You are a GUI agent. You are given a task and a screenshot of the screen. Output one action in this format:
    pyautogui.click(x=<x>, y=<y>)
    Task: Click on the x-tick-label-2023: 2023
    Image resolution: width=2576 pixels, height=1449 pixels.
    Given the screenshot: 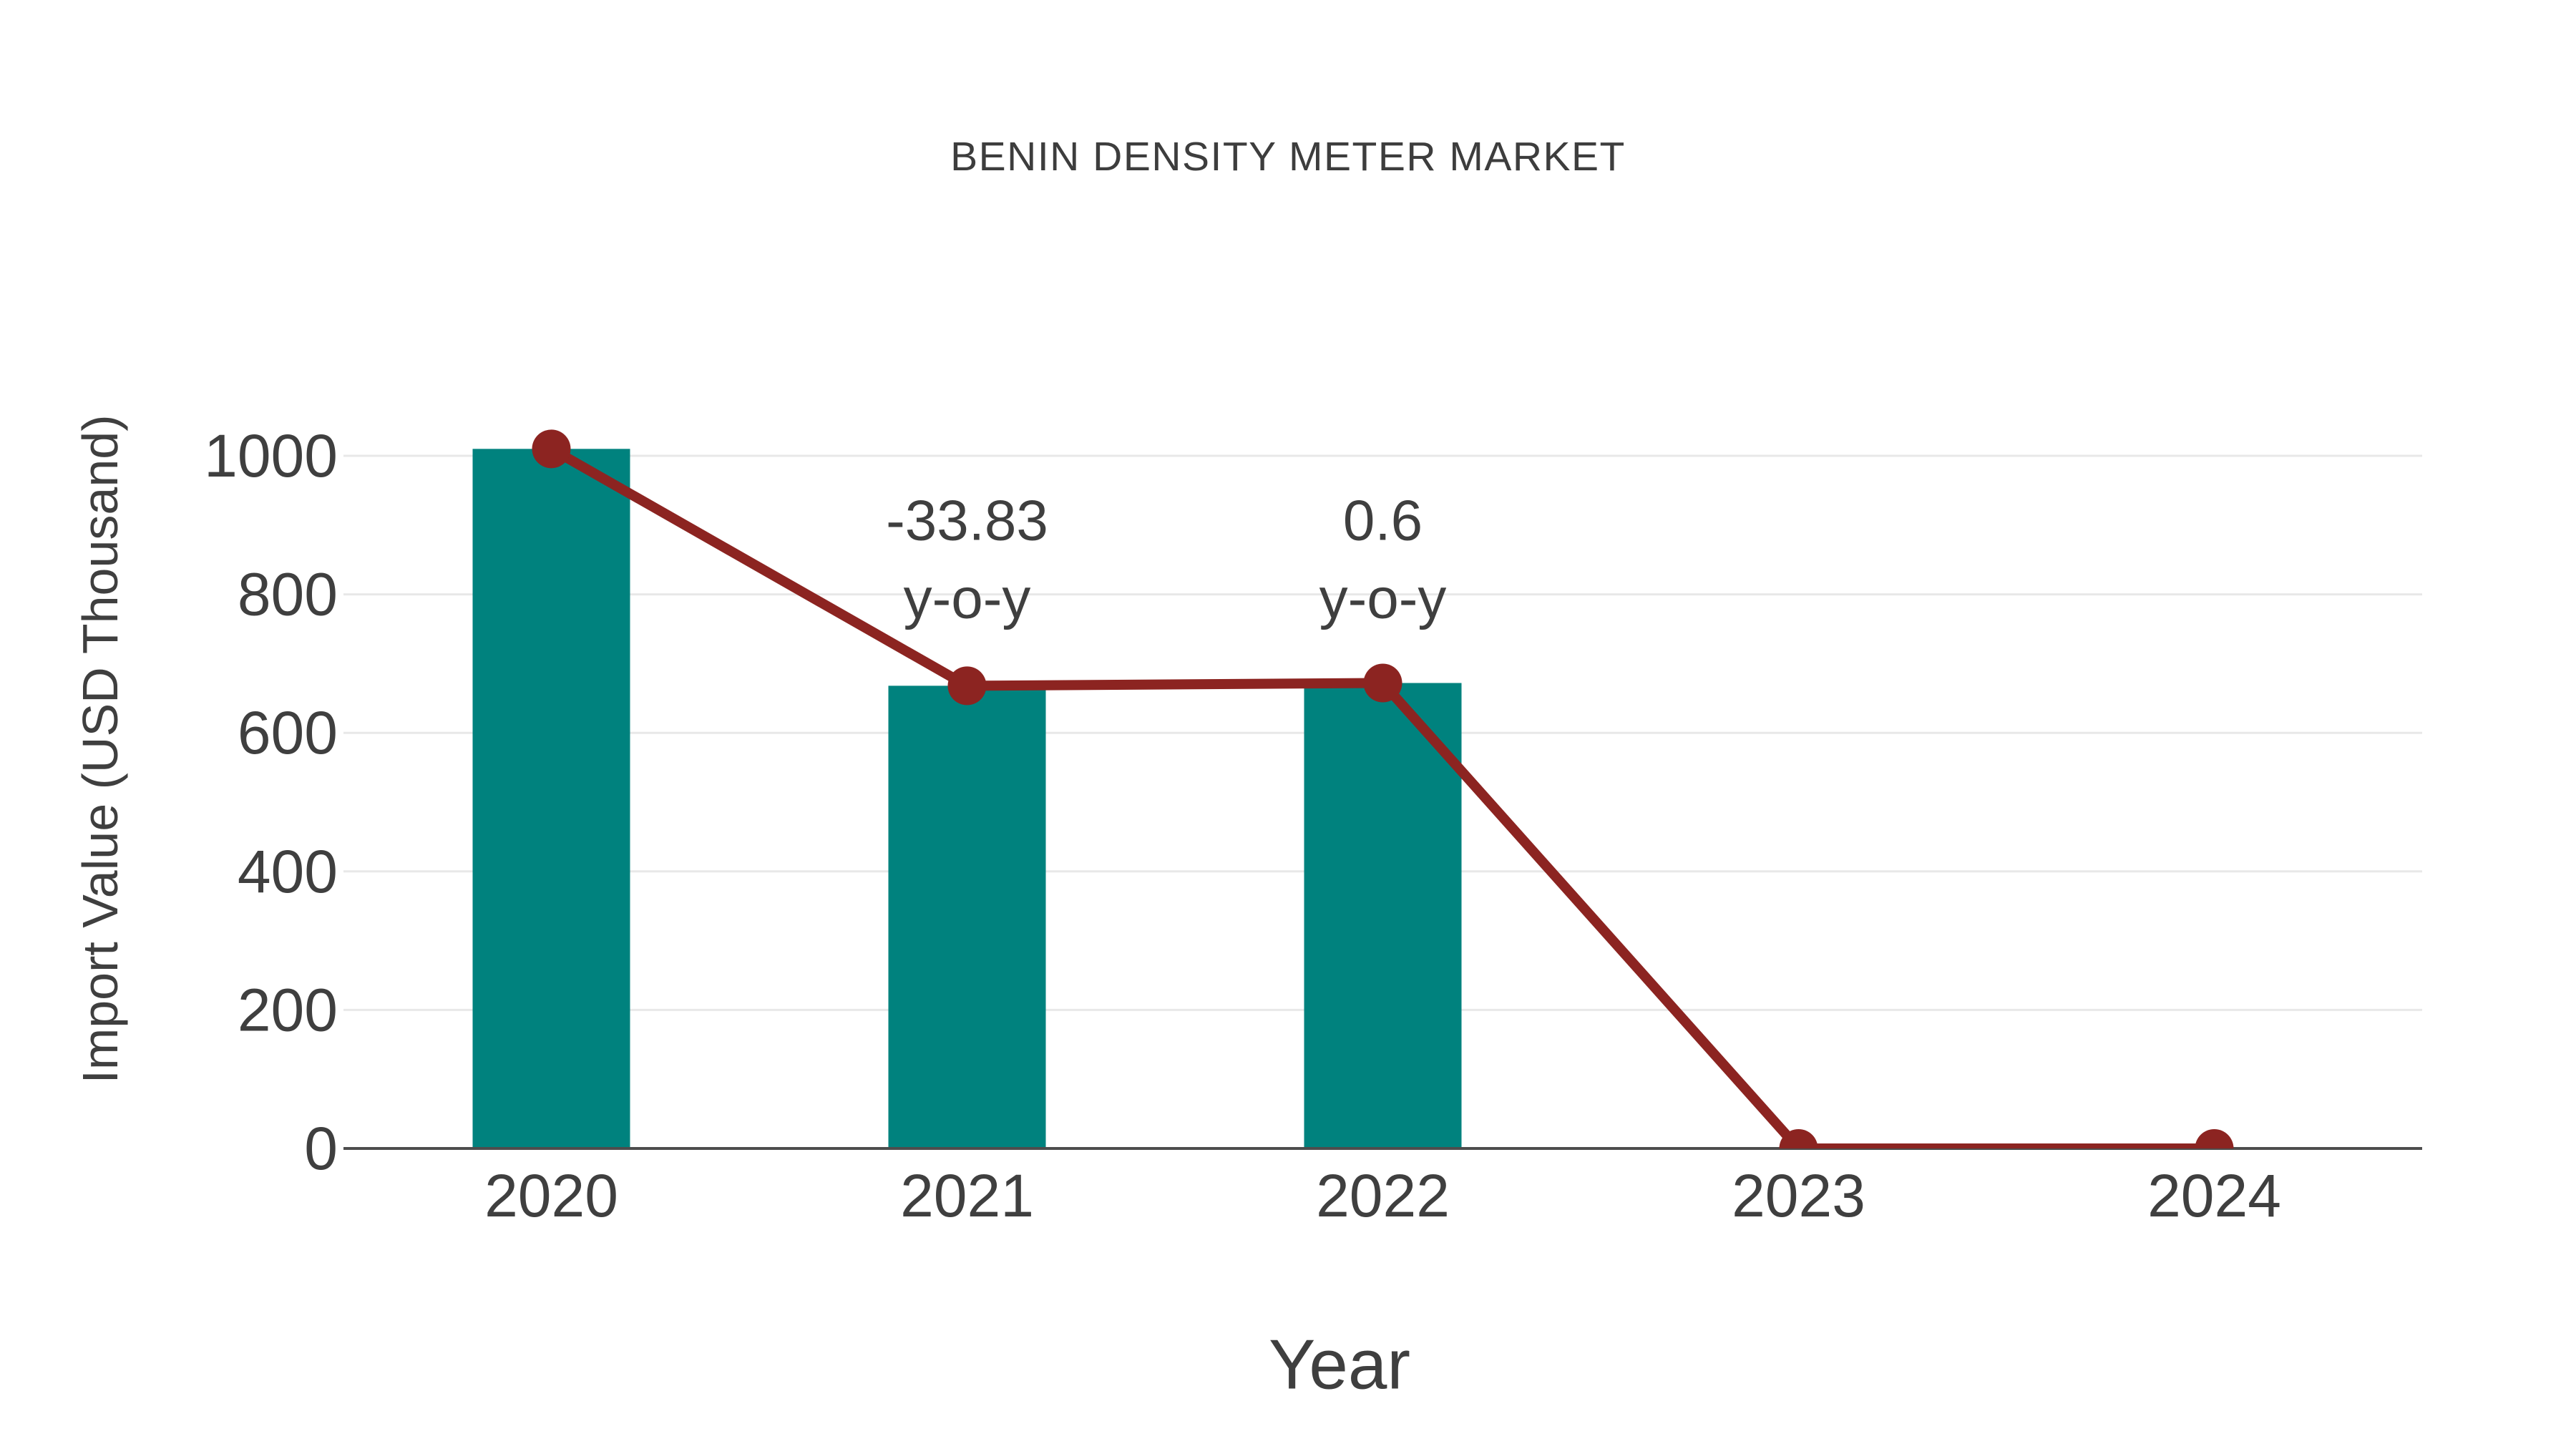 What is the action you would take?
    pyautogui.click(x=1798, y=1195)
    